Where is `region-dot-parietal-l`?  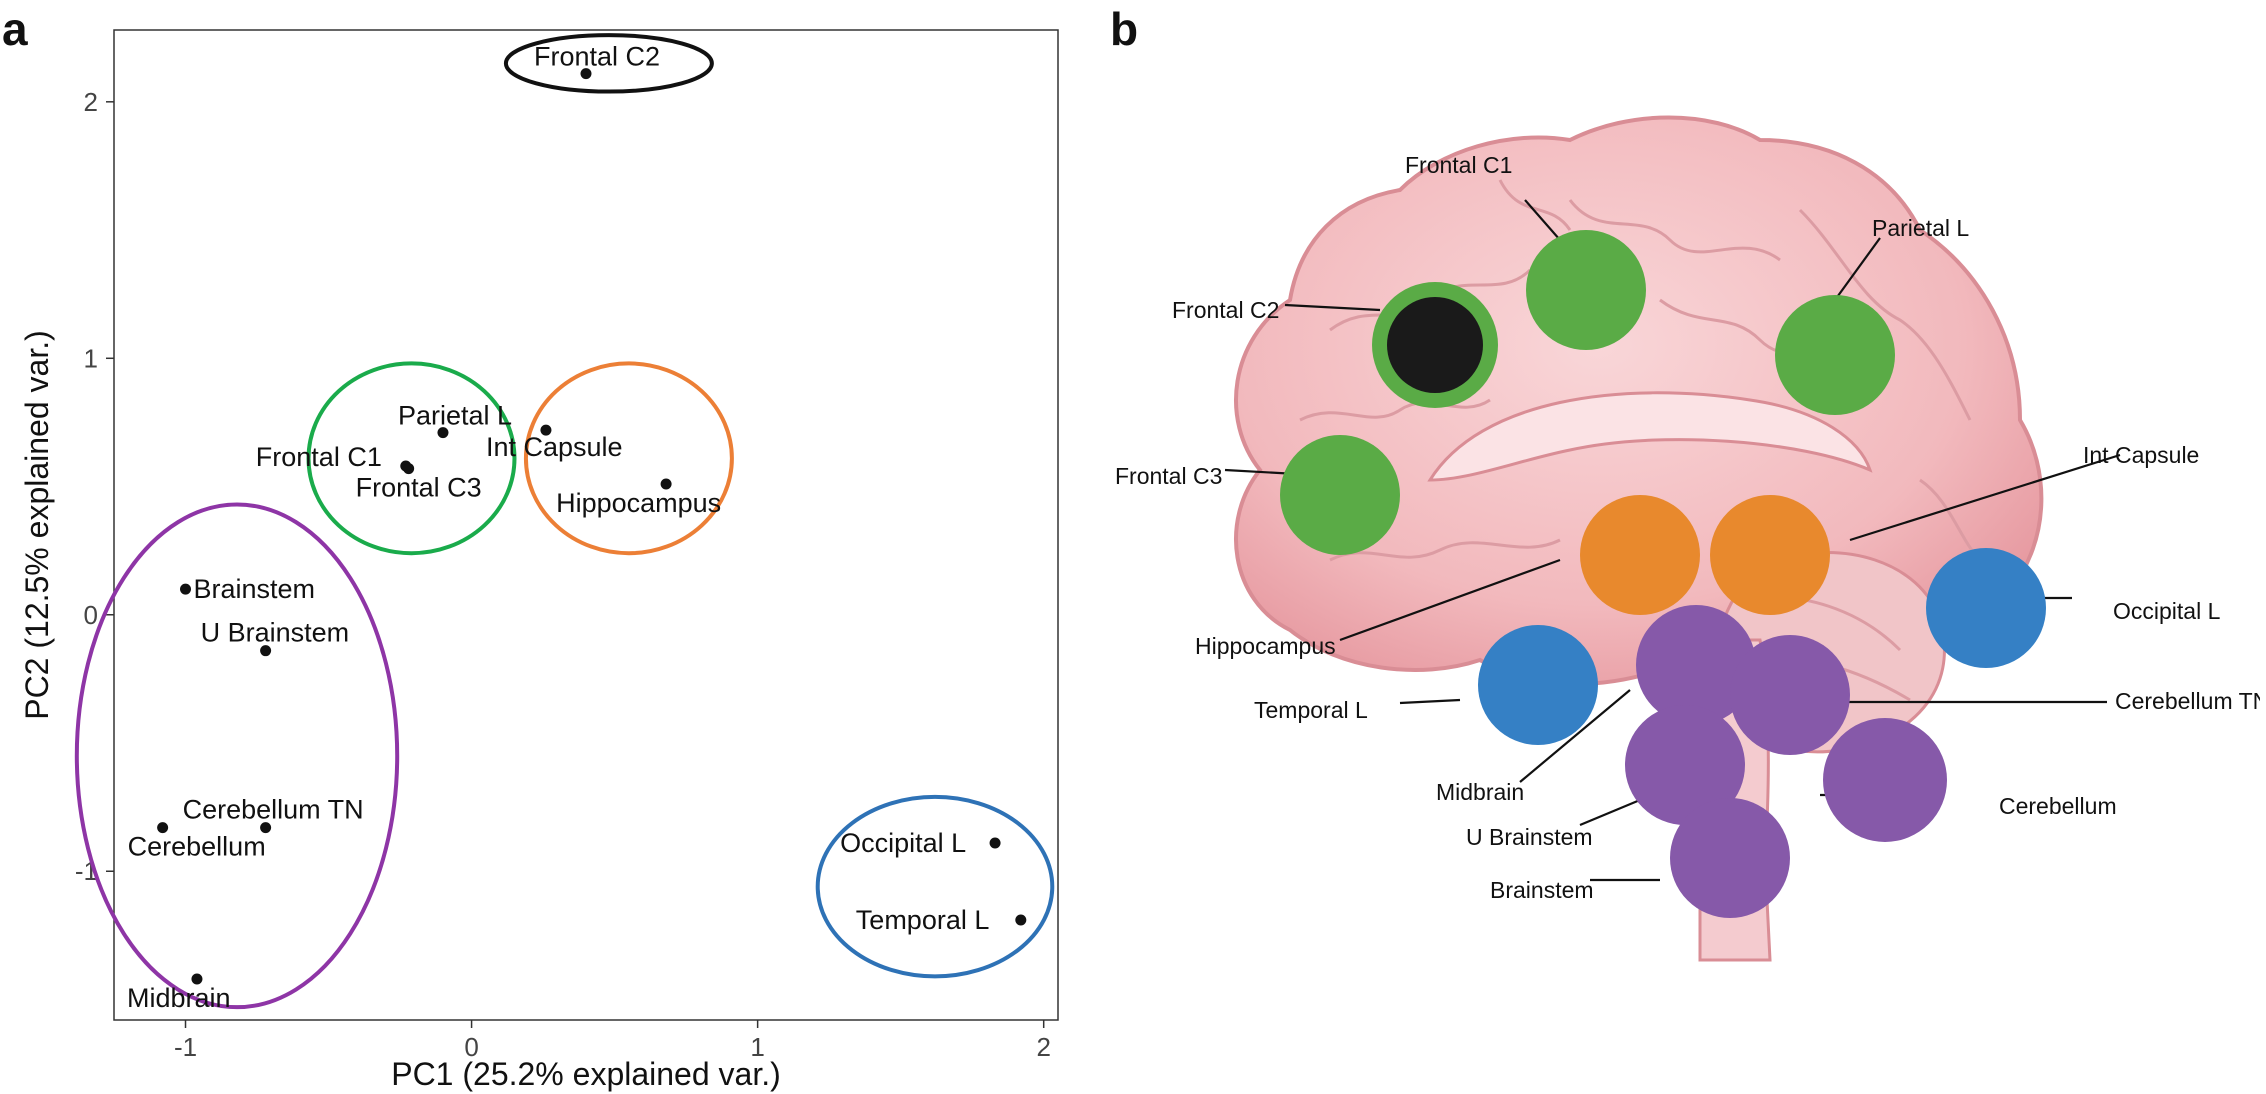 region-dot-parietal-l is located at coordinates (1835, 355).